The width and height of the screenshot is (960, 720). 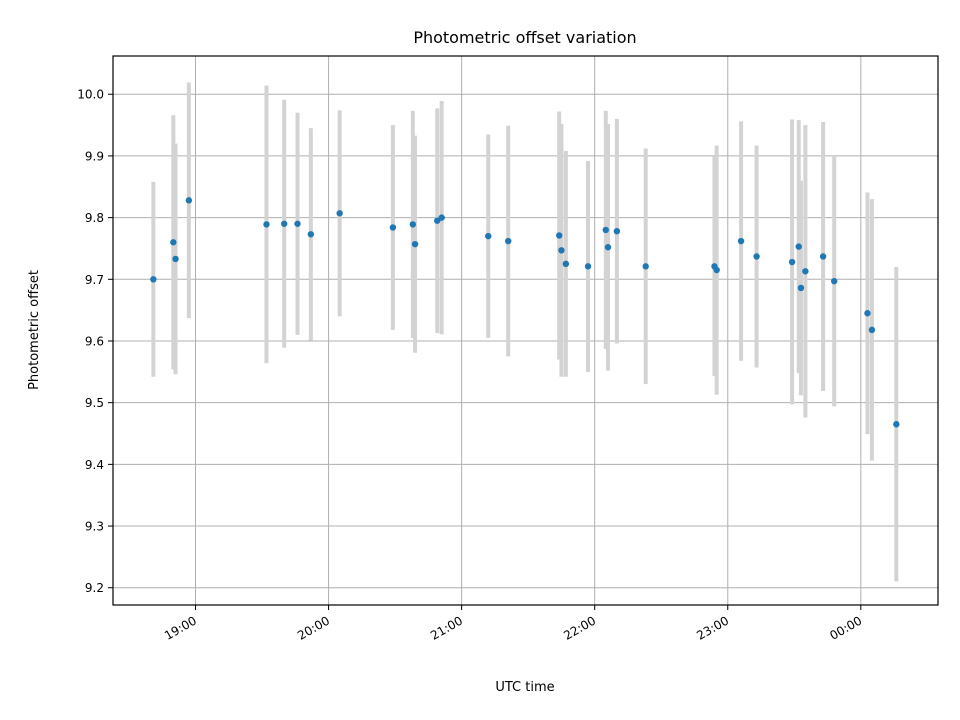 What do you see at coordinates (90, 95) in the screenshot?
I see `y-tick-label: 10.0` at bounding box center [90, 95].